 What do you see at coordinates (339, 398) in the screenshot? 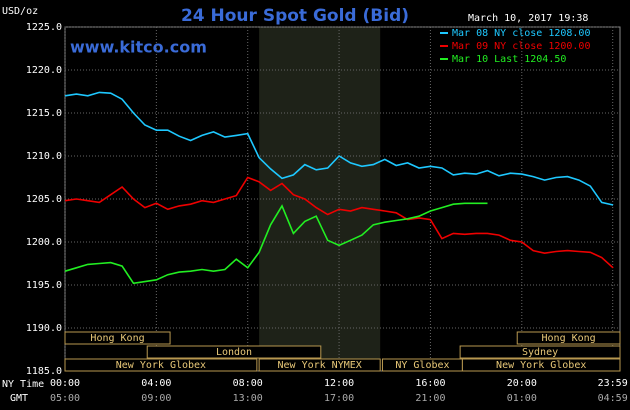
I see `x2-tick-label: 17:00` at bounding box center [339, 398].